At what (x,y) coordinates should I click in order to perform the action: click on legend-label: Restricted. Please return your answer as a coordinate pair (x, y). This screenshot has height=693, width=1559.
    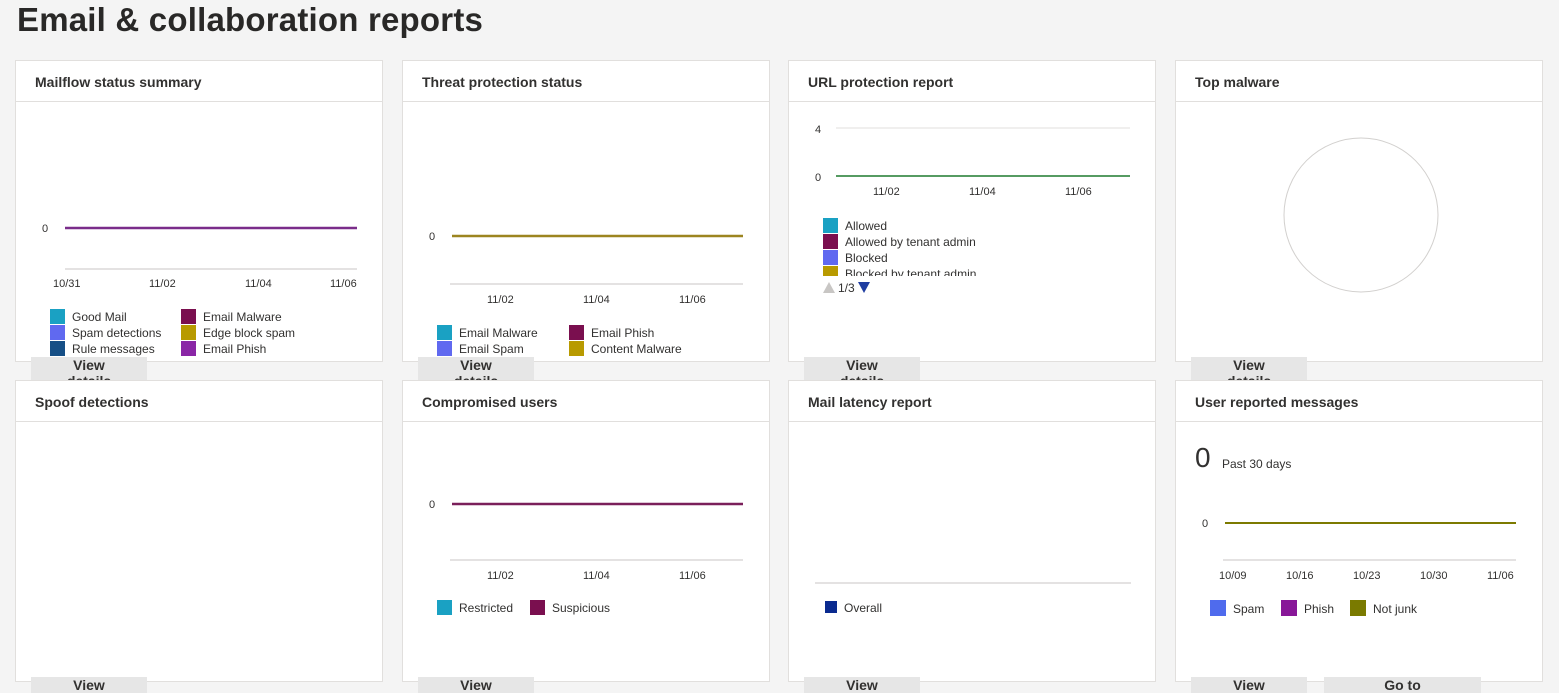
    Looking at the image, I should click on (486, 608).